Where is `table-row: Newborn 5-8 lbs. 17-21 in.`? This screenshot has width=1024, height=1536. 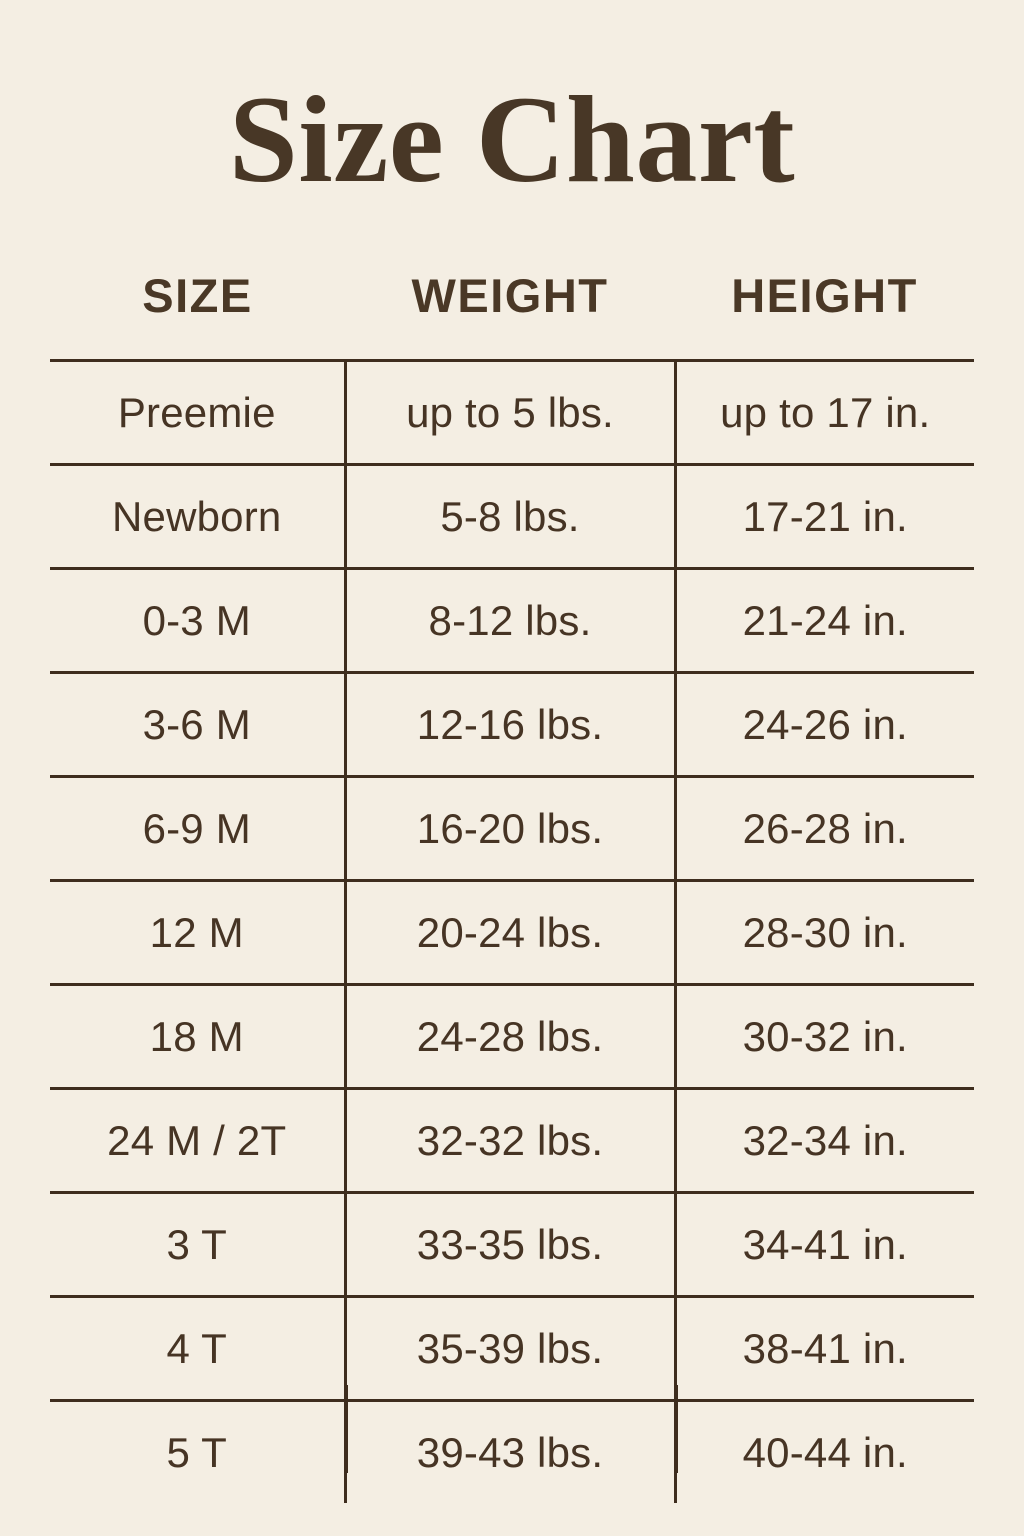 table-row: Newborn 5-8 lbs. 17-21 in. is located at coordinates (512, 516).